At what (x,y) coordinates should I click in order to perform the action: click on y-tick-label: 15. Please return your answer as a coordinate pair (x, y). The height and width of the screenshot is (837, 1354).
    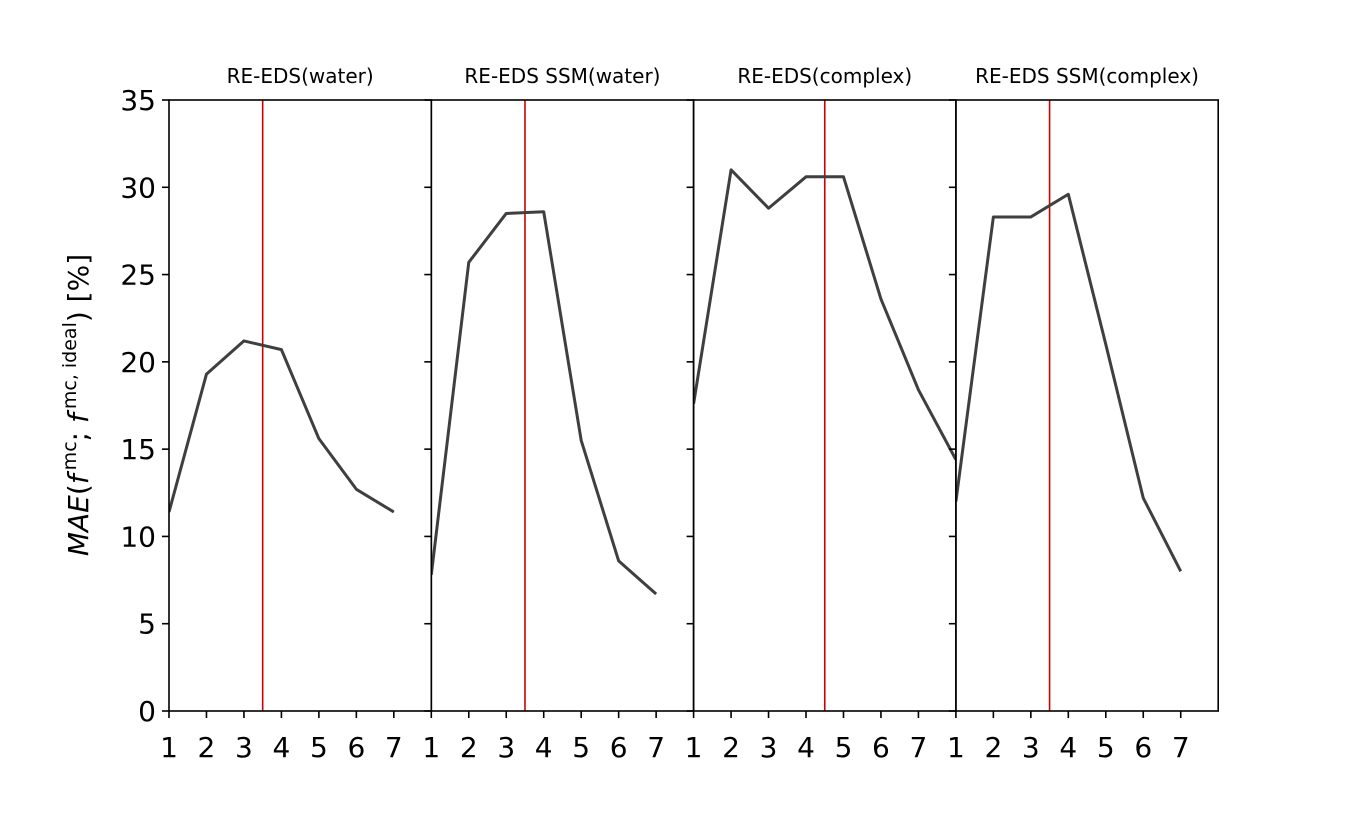
    Looking at the image, I should click on (138, 449).